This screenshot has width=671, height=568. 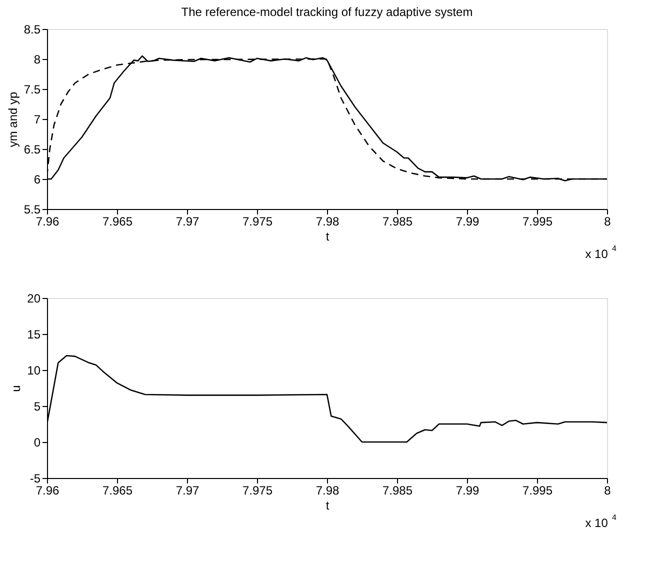 What do you see at coordinates (37, 407) in the screenshot?
I see `y-tick-label: 5` at bounding box center [37, 407].